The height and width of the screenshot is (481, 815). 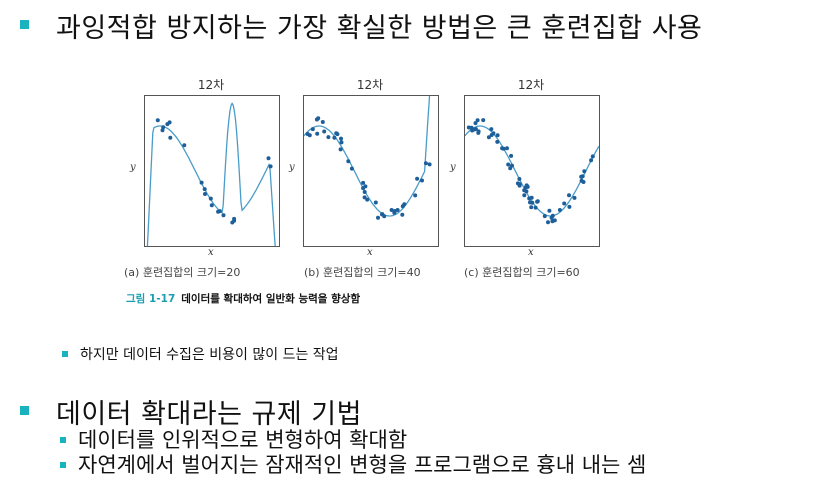 I want to click on panel-c-x-label: x, so click(x=531, y=252).